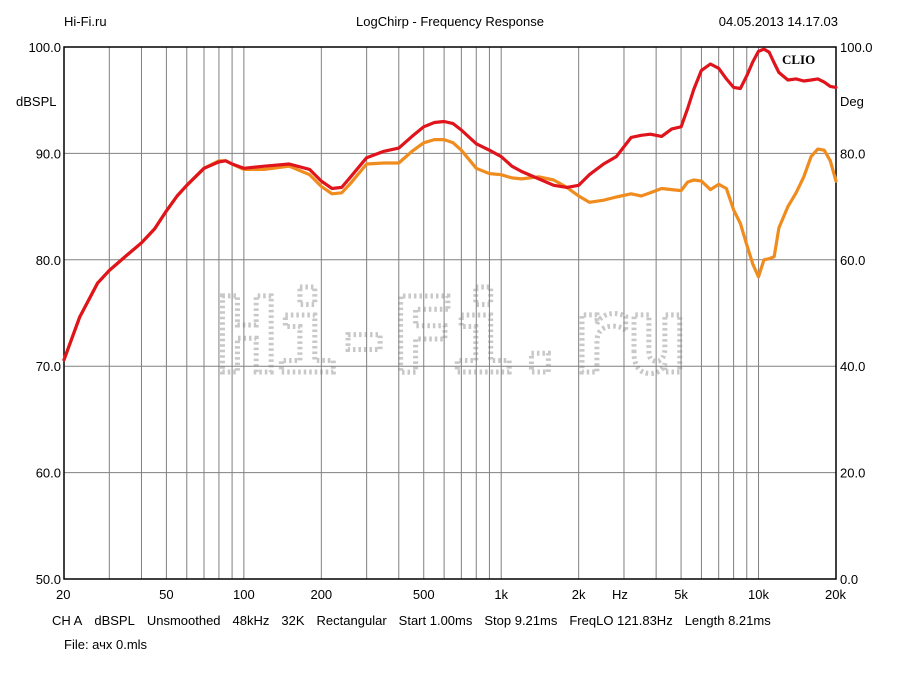 The image size is (900, 675). I want to click on x-tick-label: 500, so click(424, 594).